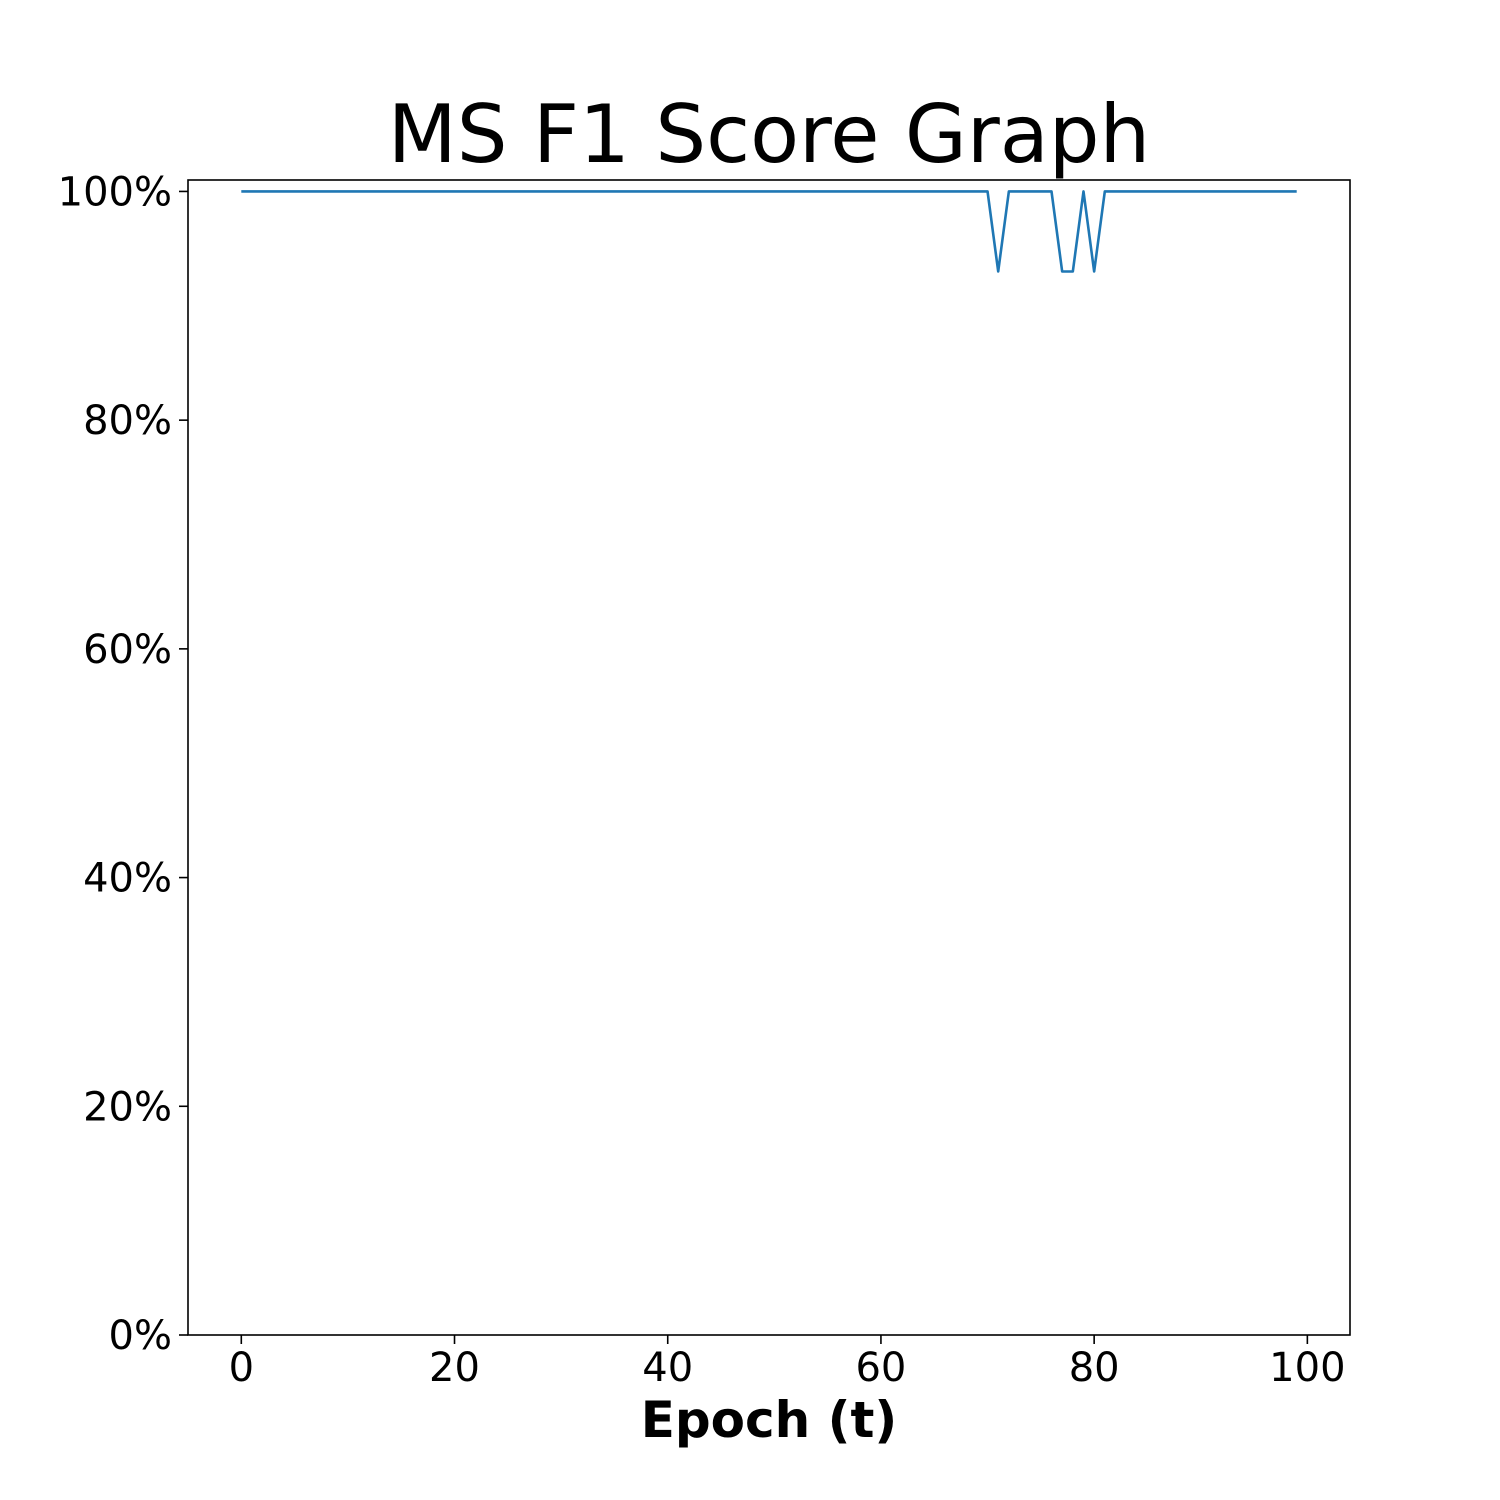 This screenshot has width=1500, height=1500. I want to click on chart-title: MS F1 Score Graph, so click(769, 134).